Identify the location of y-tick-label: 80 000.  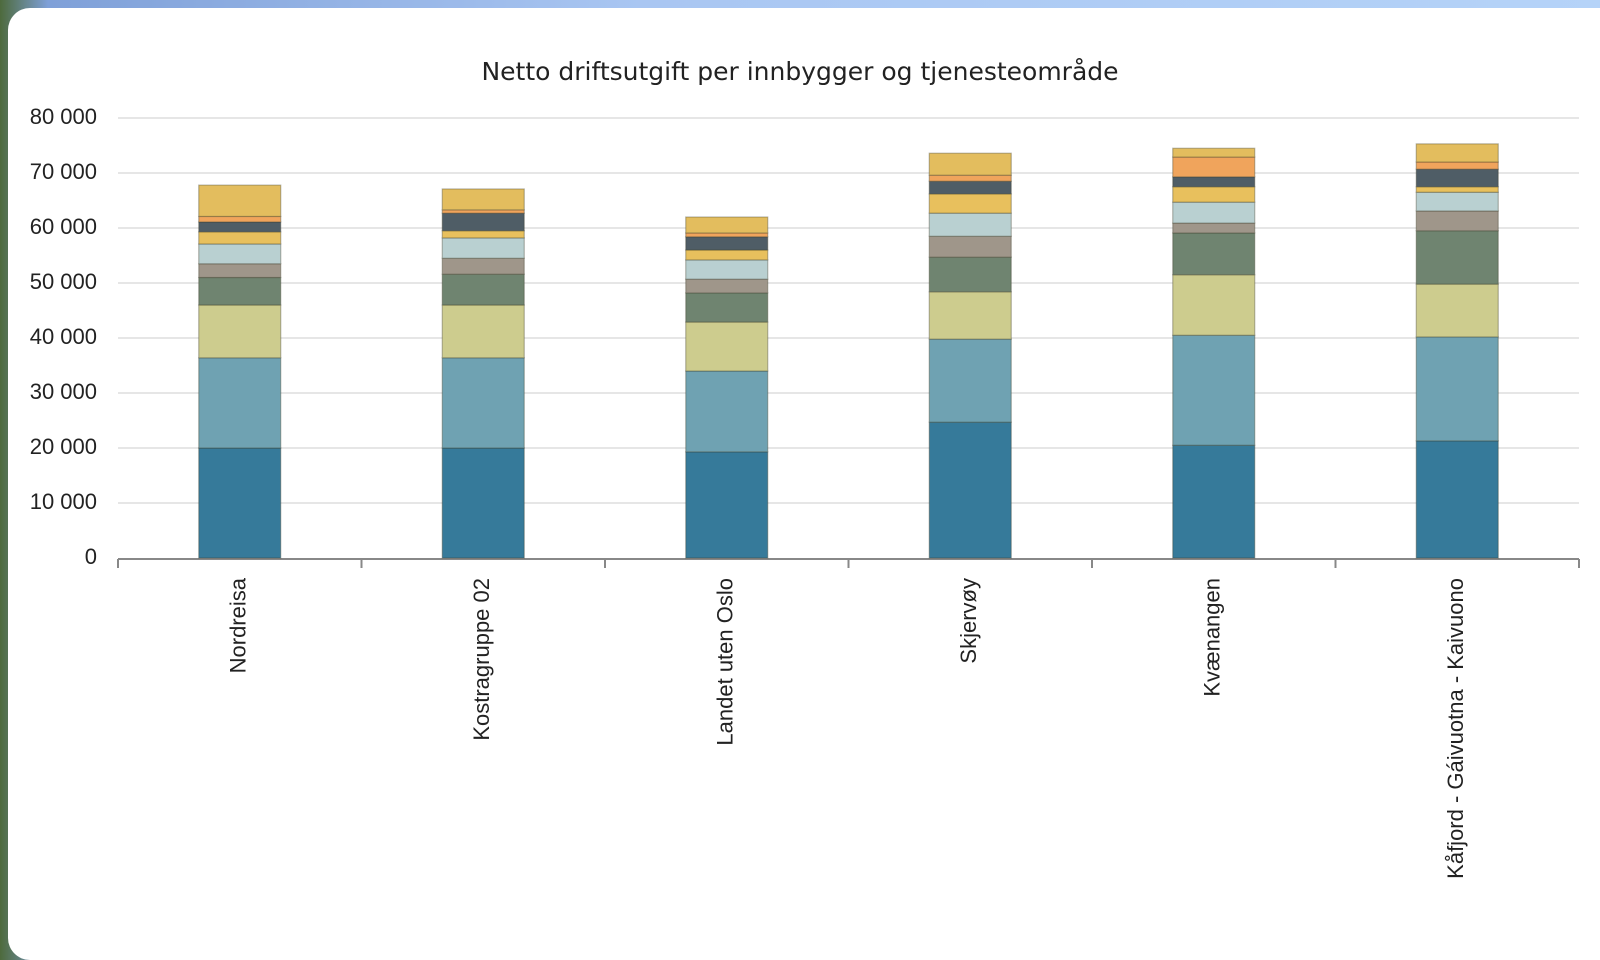
(63, 116).